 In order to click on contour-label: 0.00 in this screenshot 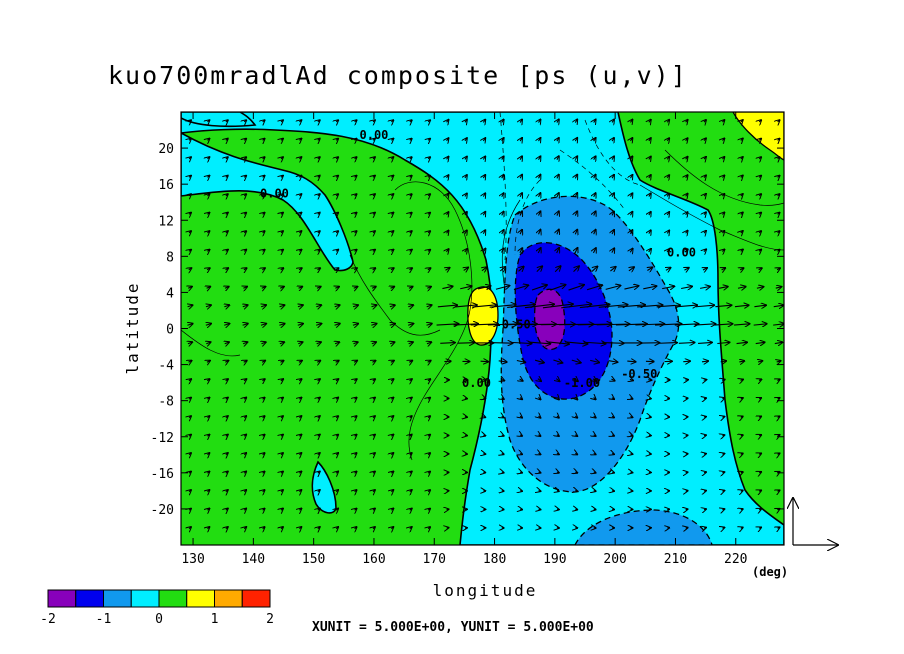, I will do `click(374, 135)`.